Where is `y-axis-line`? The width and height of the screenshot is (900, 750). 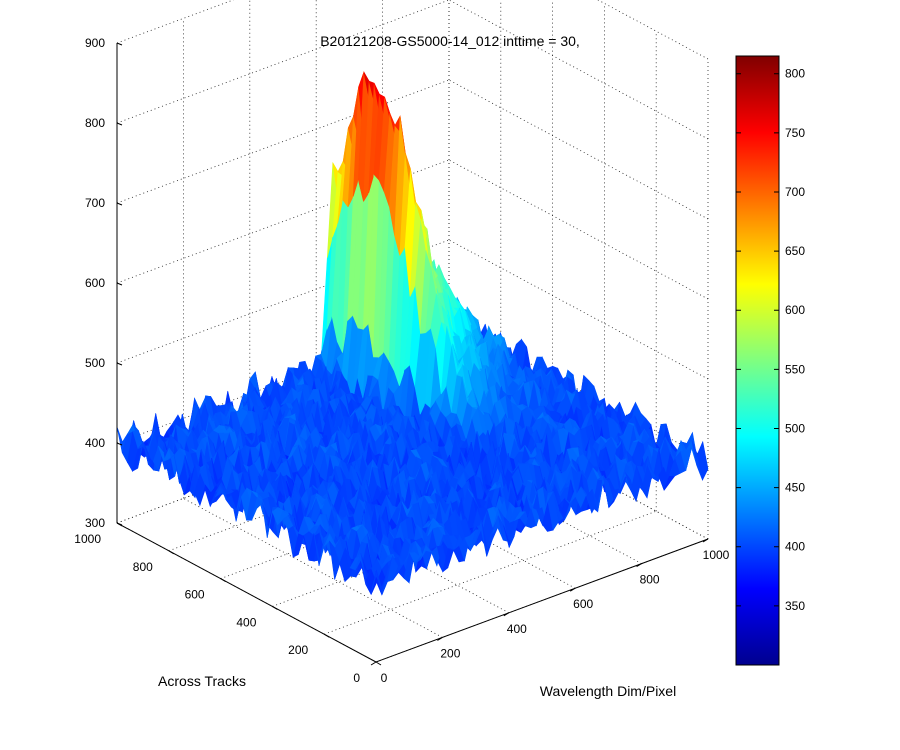
y-axis-line is located at coordinates (246, 592).